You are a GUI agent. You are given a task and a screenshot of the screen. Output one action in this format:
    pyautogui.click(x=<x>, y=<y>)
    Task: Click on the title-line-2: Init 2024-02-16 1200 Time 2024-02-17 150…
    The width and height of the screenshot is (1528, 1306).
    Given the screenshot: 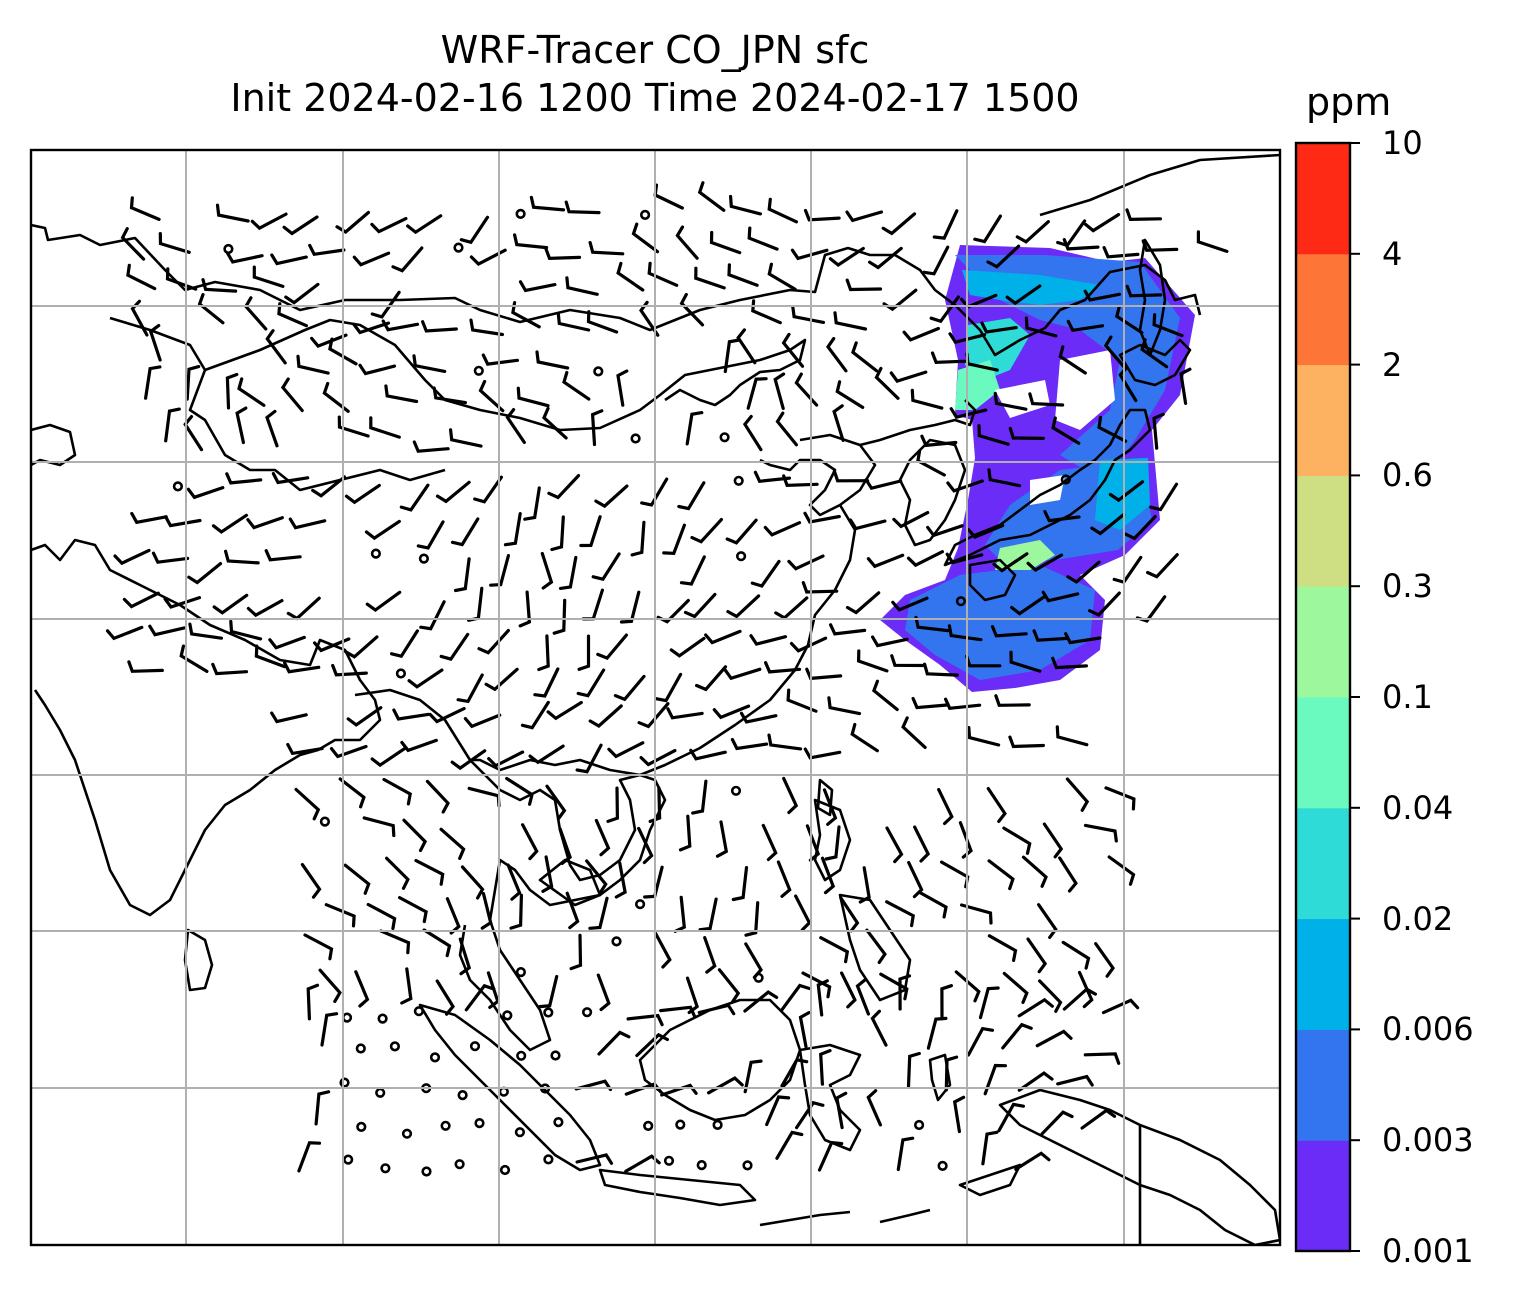 What is the action you would take?
    pyautogui.click(x=655, y=98)
    